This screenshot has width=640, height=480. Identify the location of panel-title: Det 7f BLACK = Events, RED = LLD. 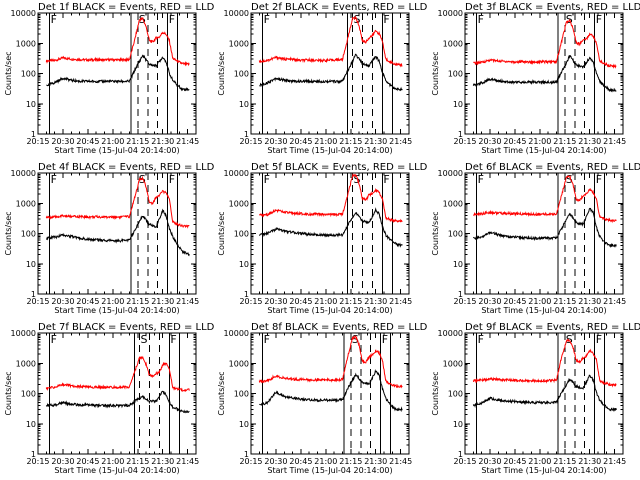
(126, 327).